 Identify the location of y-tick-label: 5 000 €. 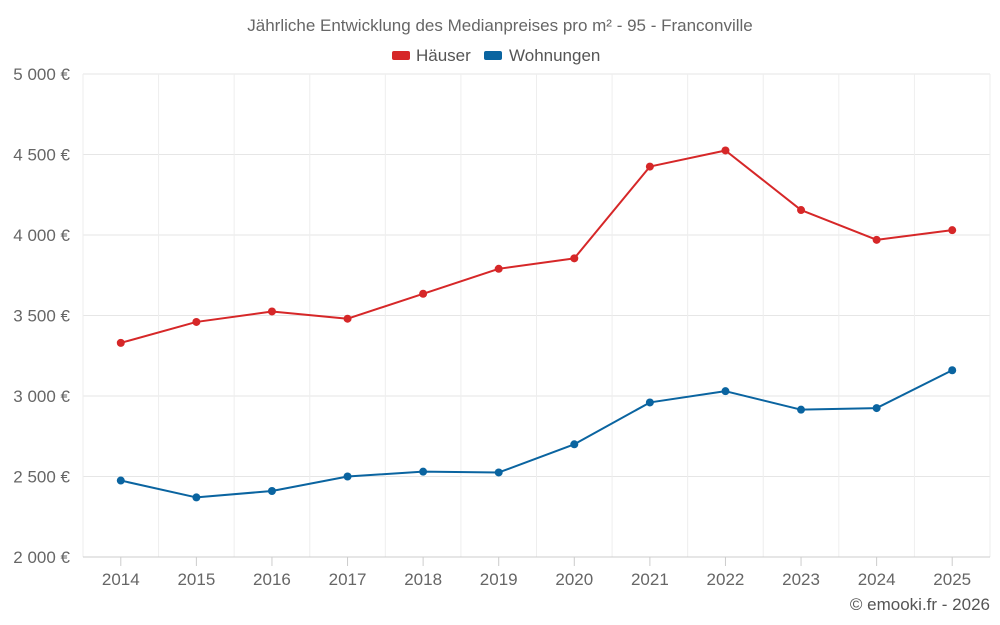
(41, 74).